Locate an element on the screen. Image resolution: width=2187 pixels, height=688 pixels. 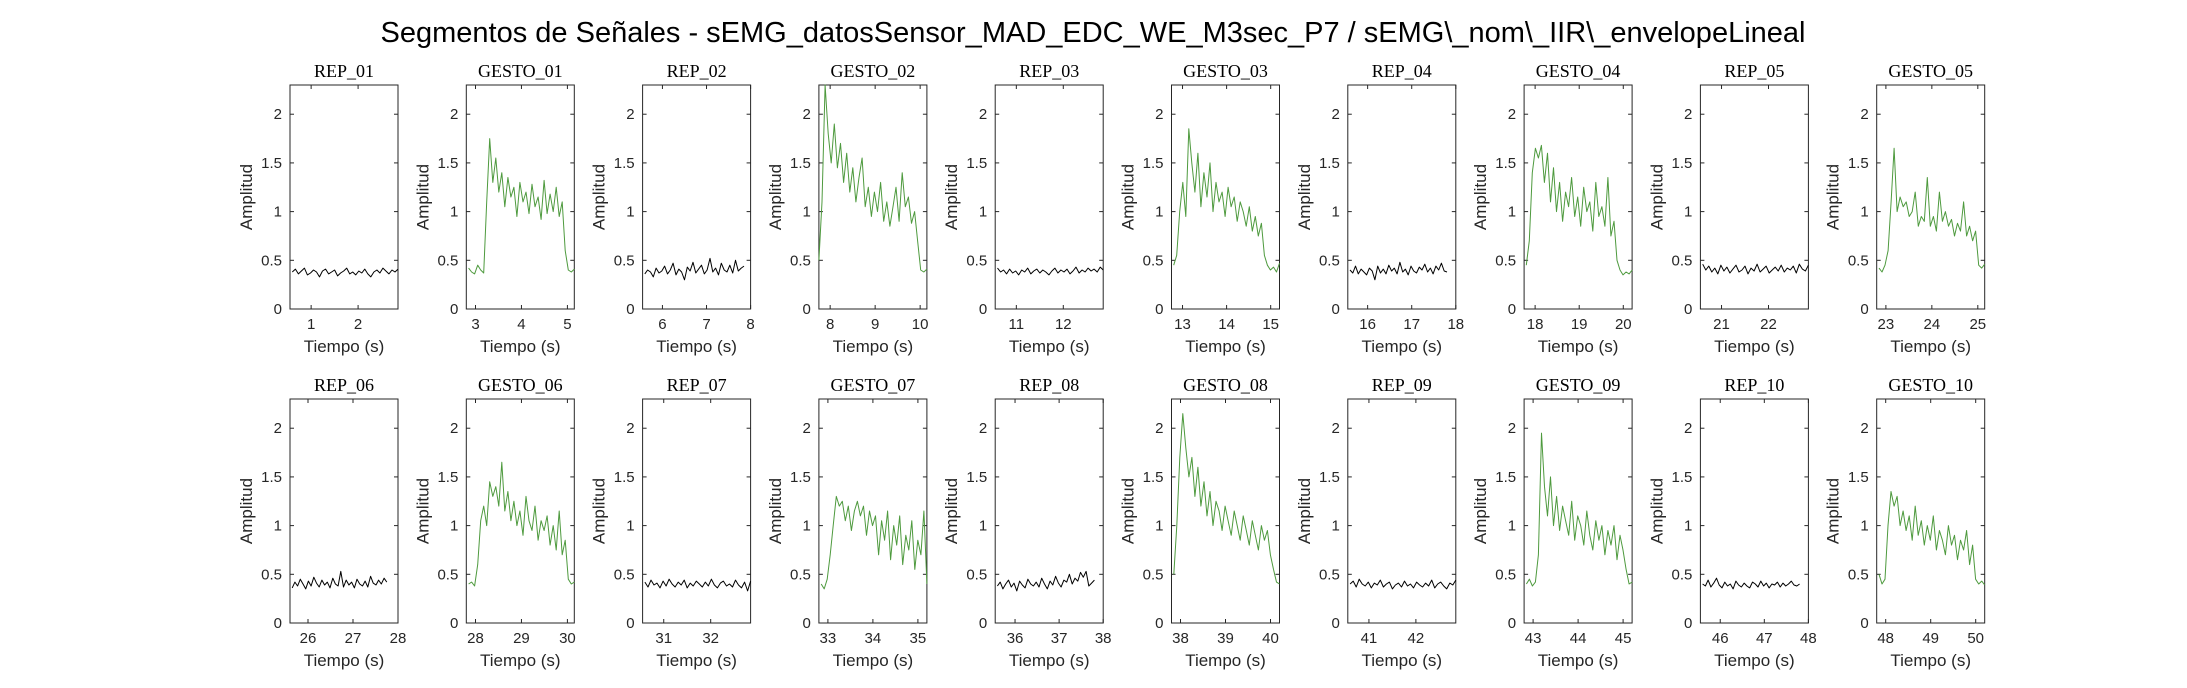
subplot-title: REP_09 is located at coordinates (1402, 385).